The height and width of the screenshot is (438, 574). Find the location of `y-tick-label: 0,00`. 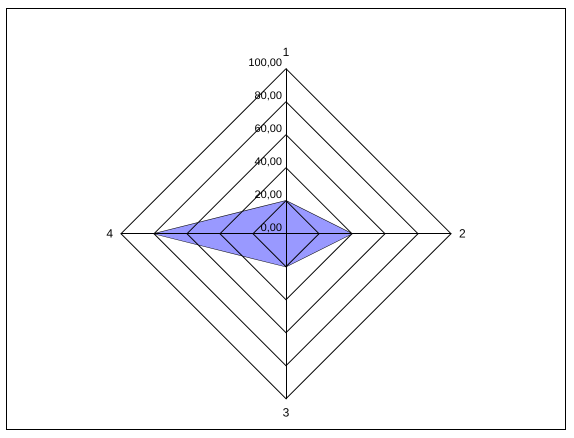

y-tick-label: 0,00 is located at coordinates (271, 228).